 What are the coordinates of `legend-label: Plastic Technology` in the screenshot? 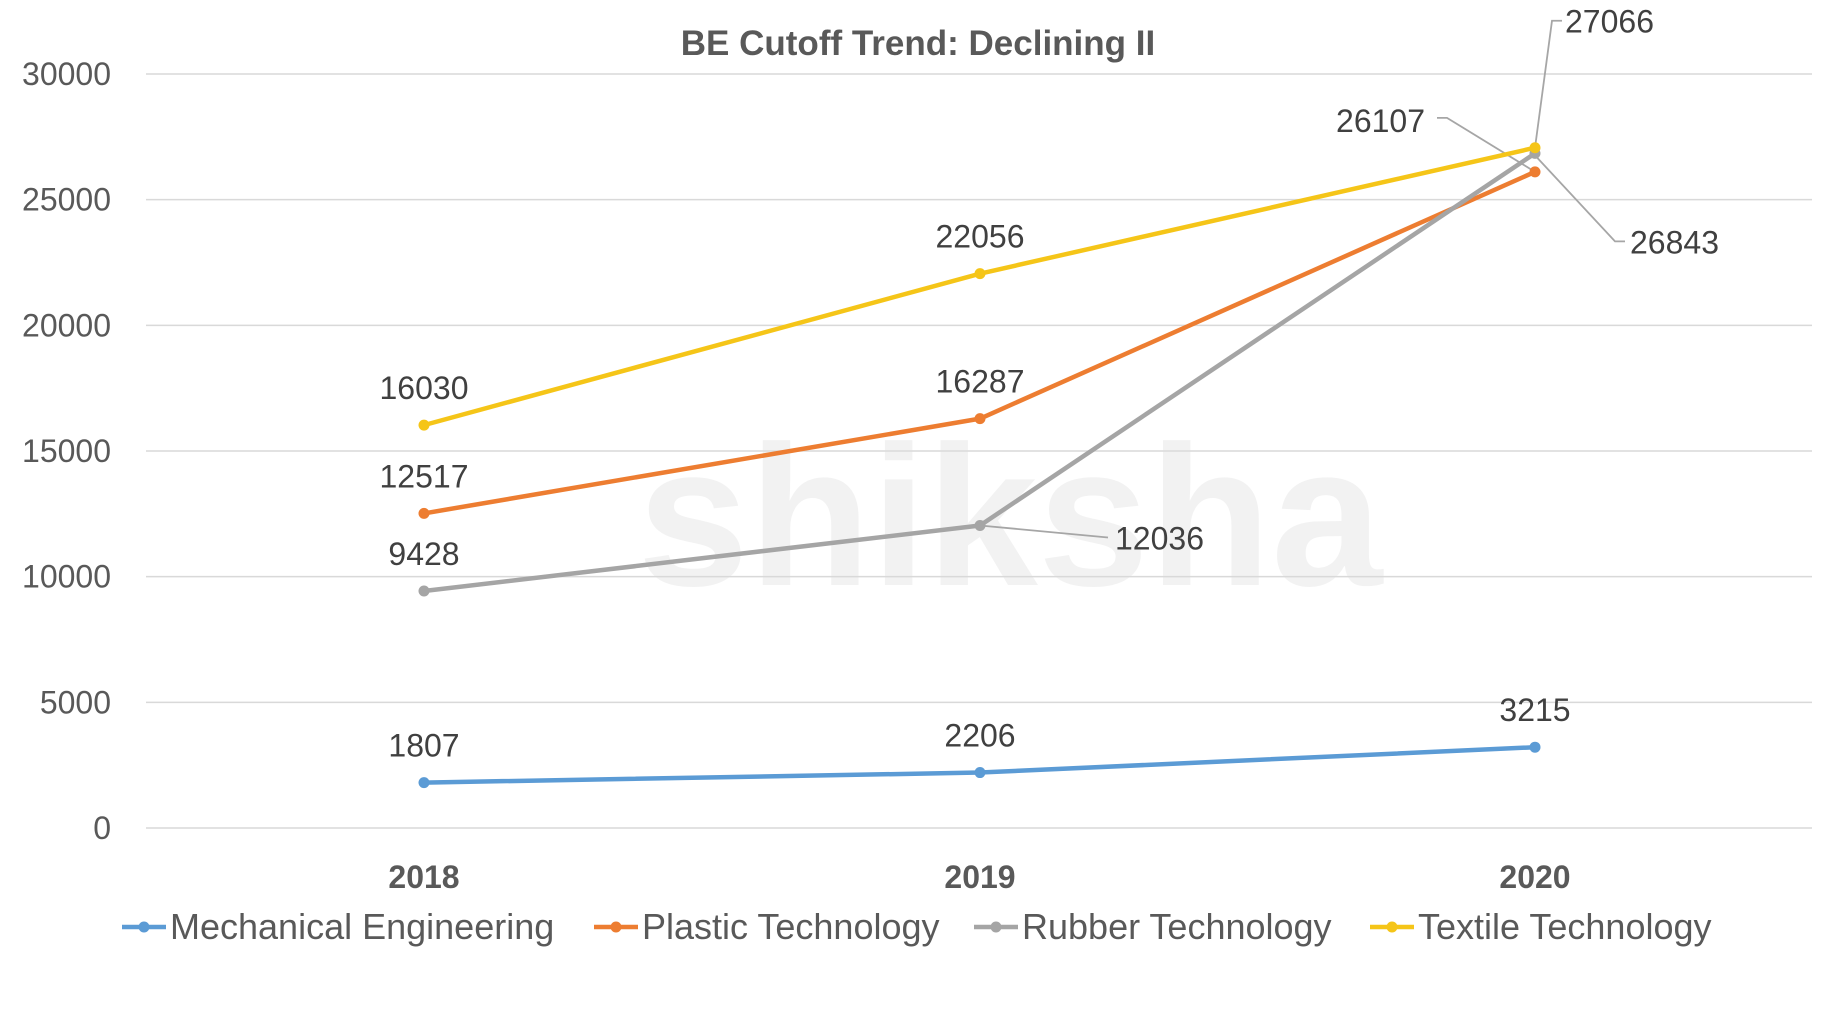 It's located at (791, 926).